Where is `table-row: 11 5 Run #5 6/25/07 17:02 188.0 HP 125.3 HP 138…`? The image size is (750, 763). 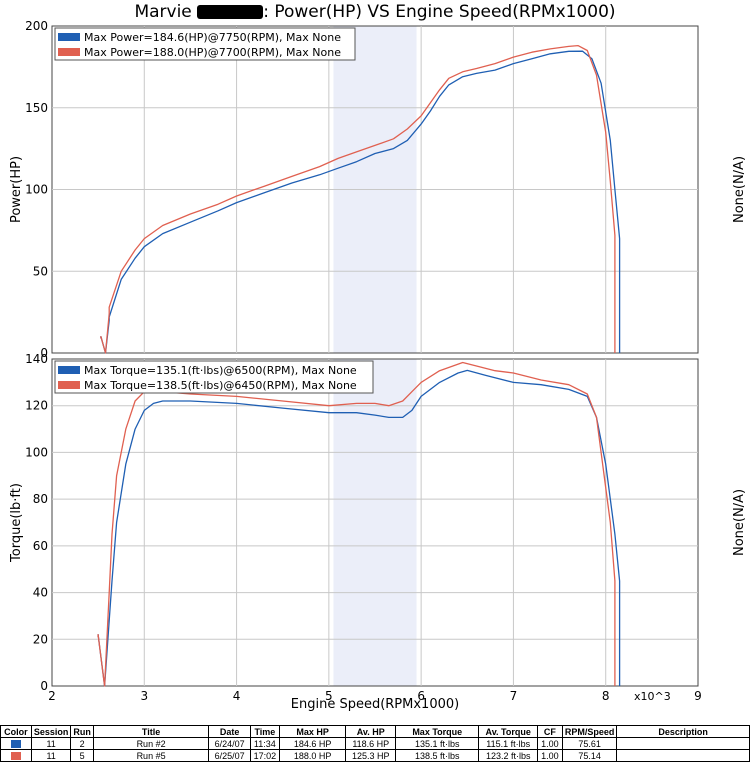
table-row: 11 5 Run #5 6/25/07 17:02 188.0 HP 125.3 HP 138… is located at coordinates (375, 755).